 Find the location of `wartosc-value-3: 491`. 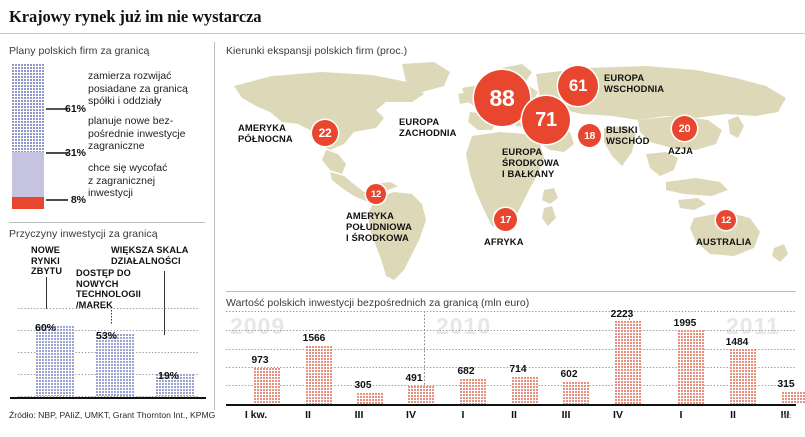

wartosc-value-3: 491 is located at coordinates (414, 378).